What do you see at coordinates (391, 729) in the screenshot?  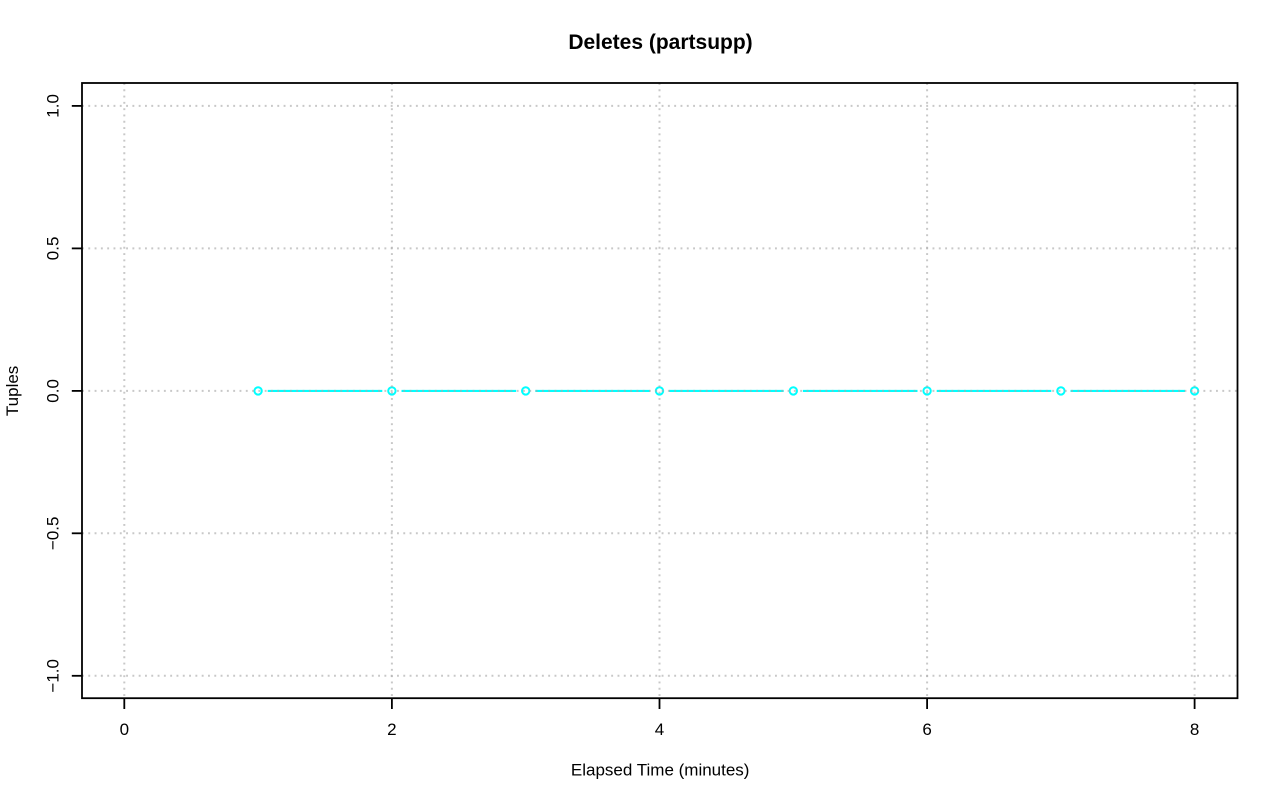 I see `svg-text: 2` at bounding box center [391, 729].